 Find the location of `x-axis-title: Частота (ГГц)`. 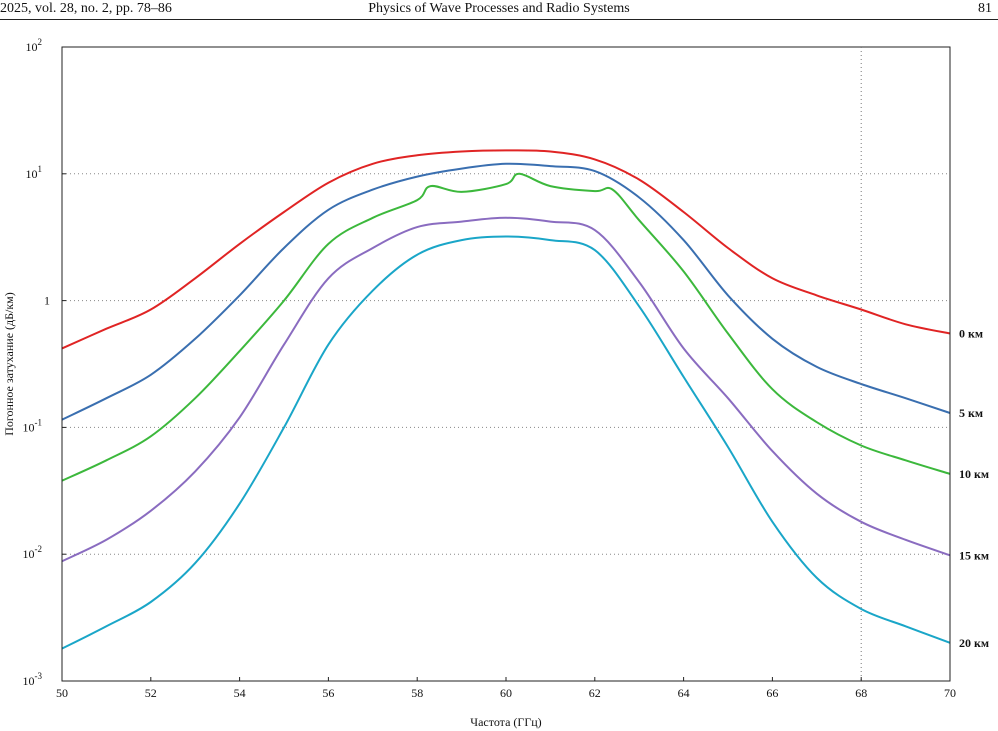

x-axis-title: Частота (ГГц) is located at coordinates (505, 722).